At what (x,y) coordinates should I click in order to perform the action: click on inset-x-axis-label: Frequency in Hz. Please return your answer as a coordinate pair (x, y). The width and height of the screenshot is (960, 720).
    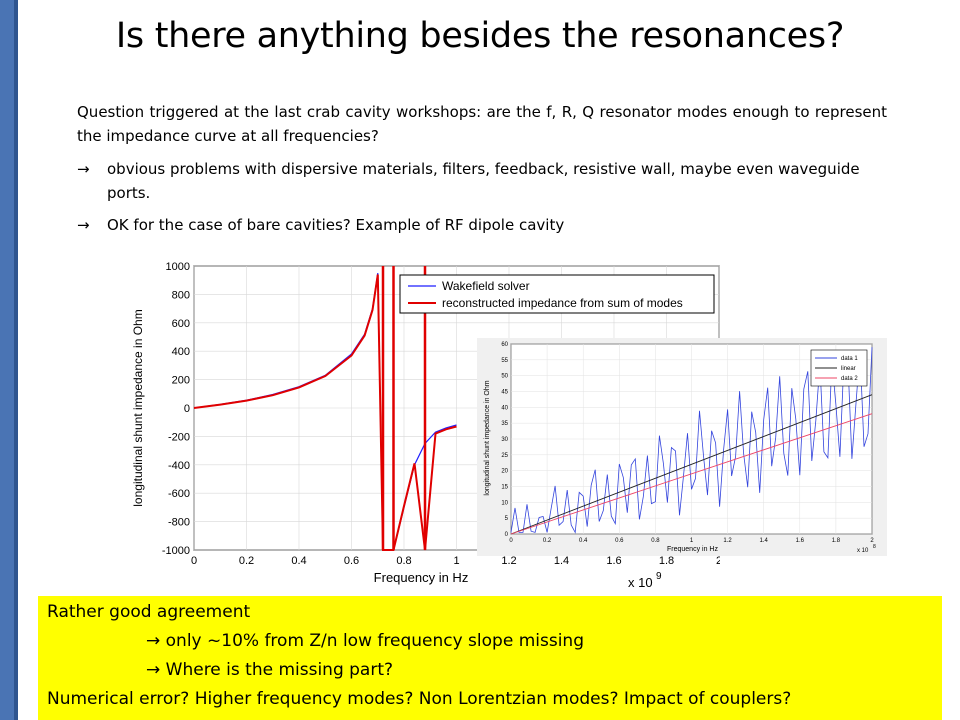
    Looking at the image, I should click on (692, 549).